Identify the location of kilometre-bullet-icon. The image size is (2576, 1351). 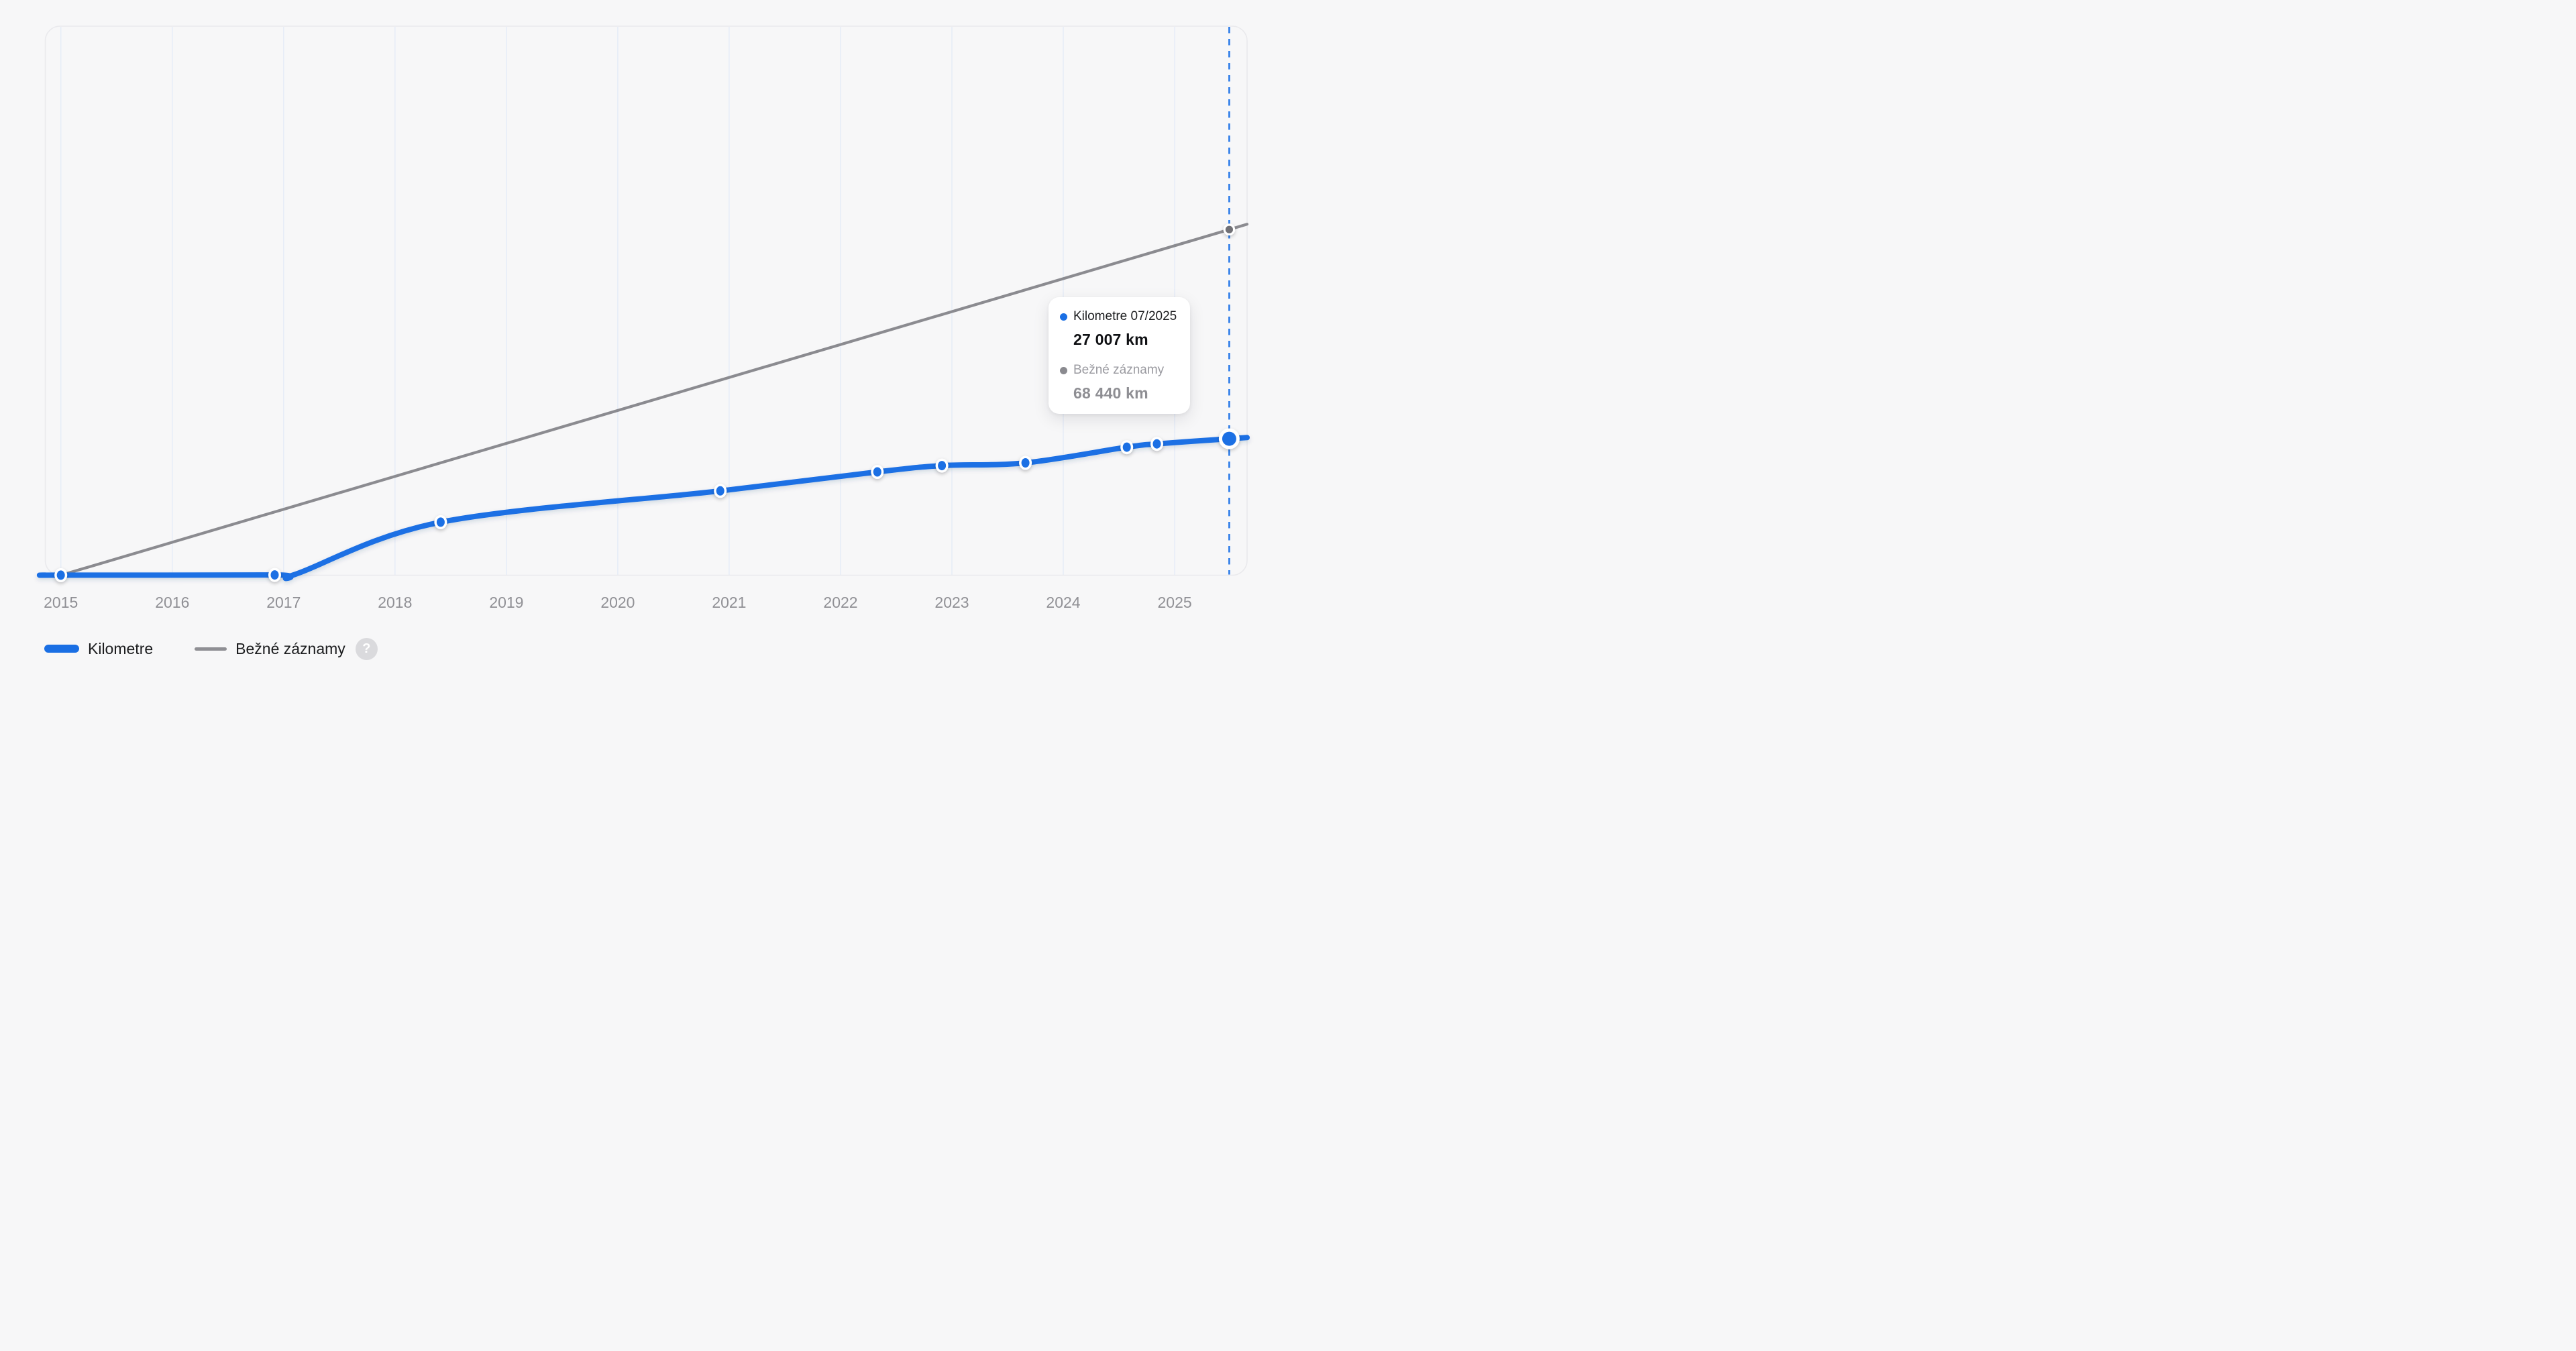
(1063, 317).